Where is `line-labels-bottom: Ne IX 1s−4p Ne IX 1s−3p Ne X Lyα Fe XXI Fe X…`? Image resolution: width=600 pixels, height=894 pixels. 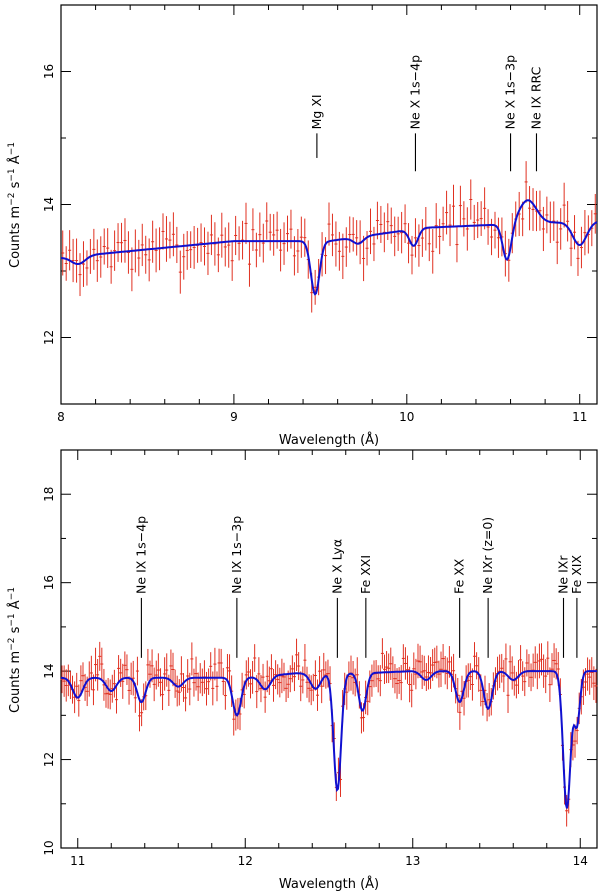
line-labels-bottom: Ne IX 1s−4p Ne IX 1s−3p Ne X Lyα Fe XXI Fe X… is located at coordinates (358, 587).